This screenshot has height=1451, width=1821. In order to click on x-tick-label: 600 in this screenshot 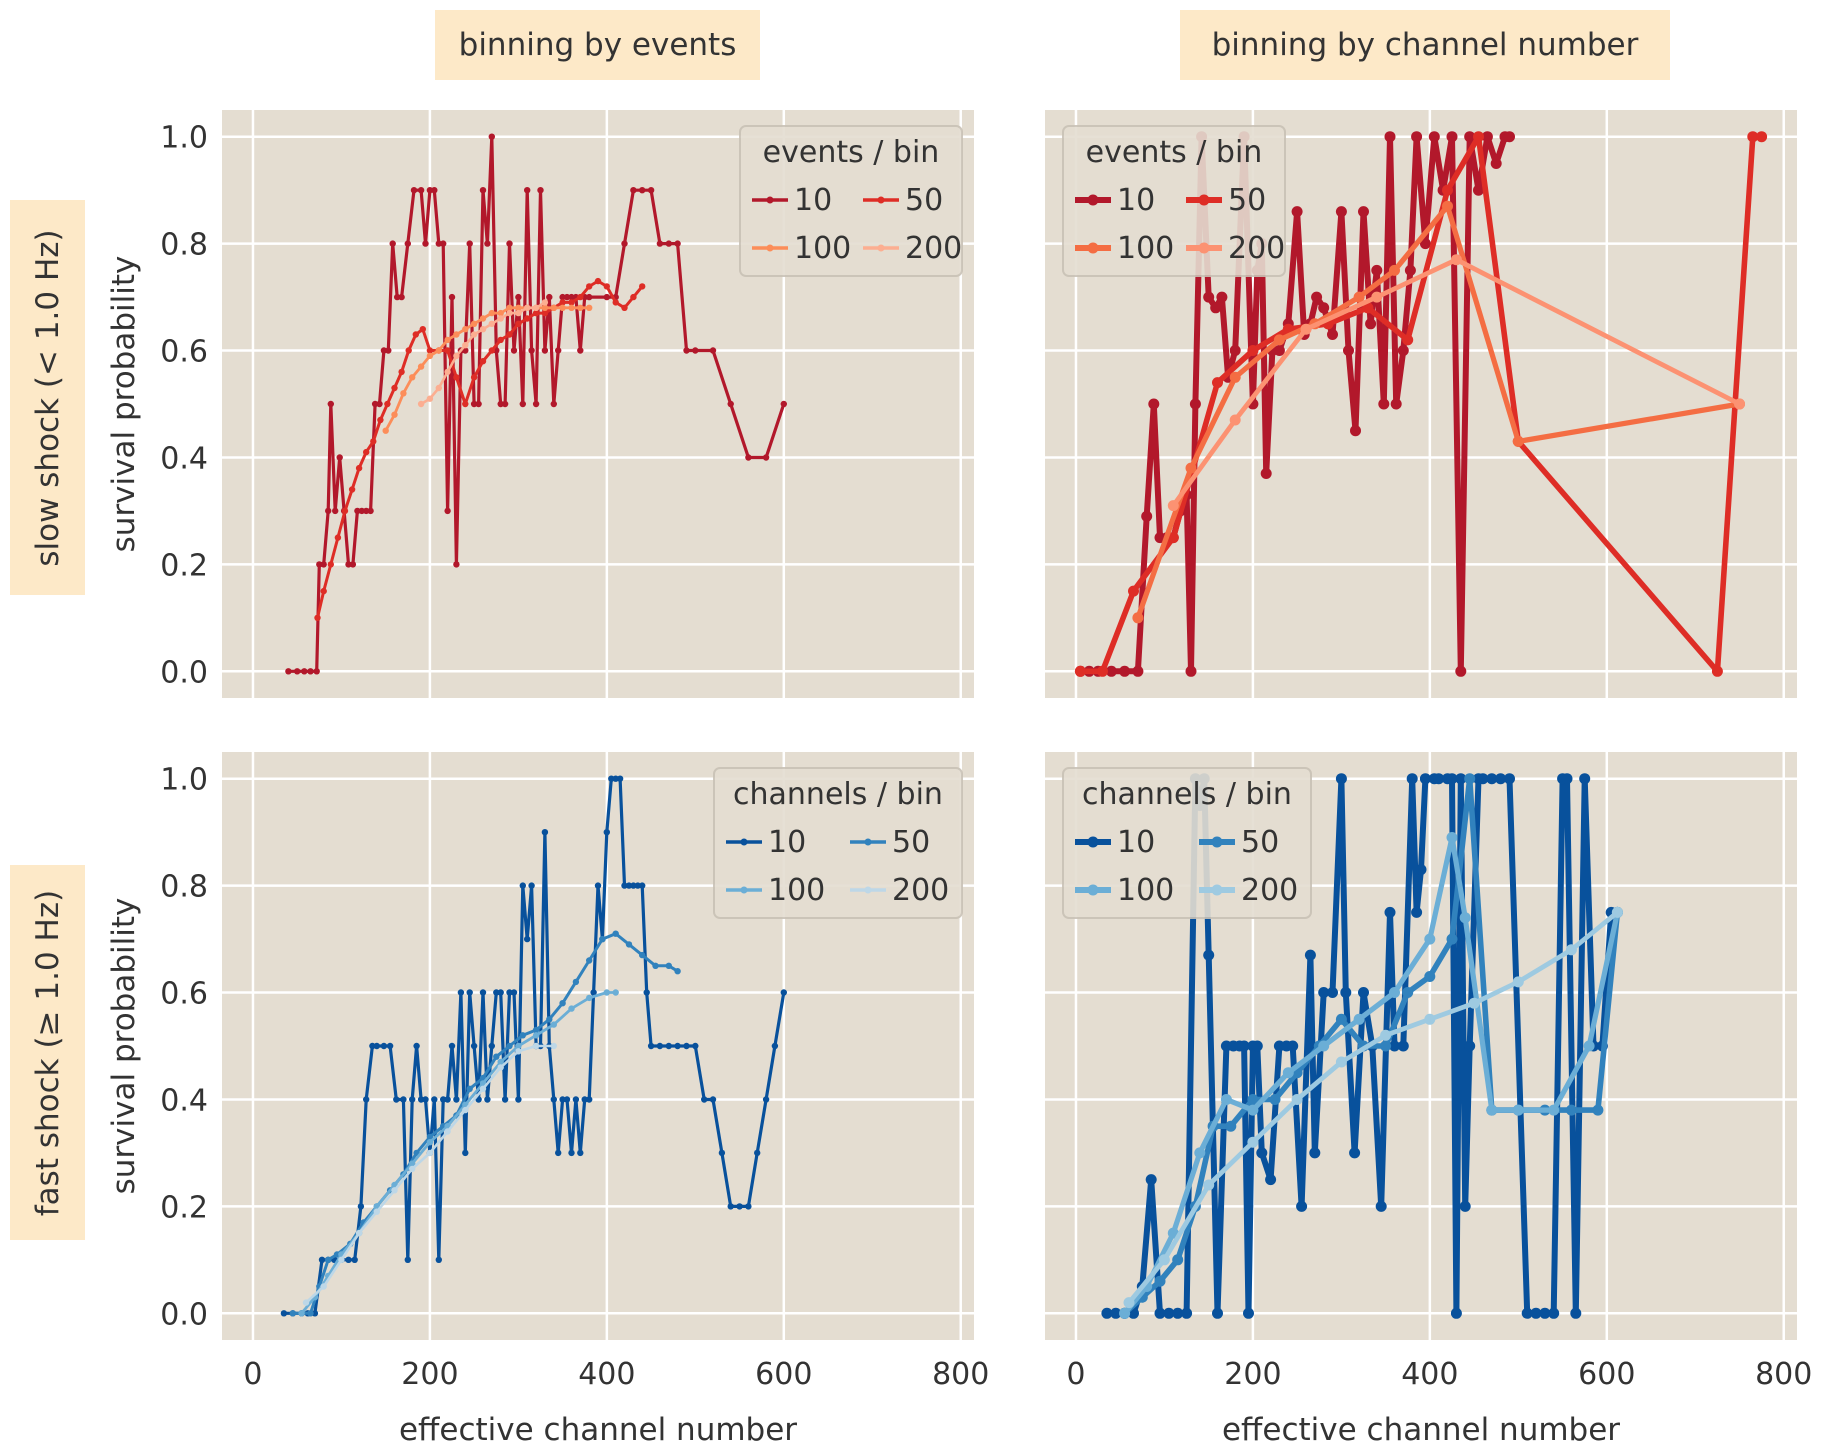, I will do `click(783, 1374)`.